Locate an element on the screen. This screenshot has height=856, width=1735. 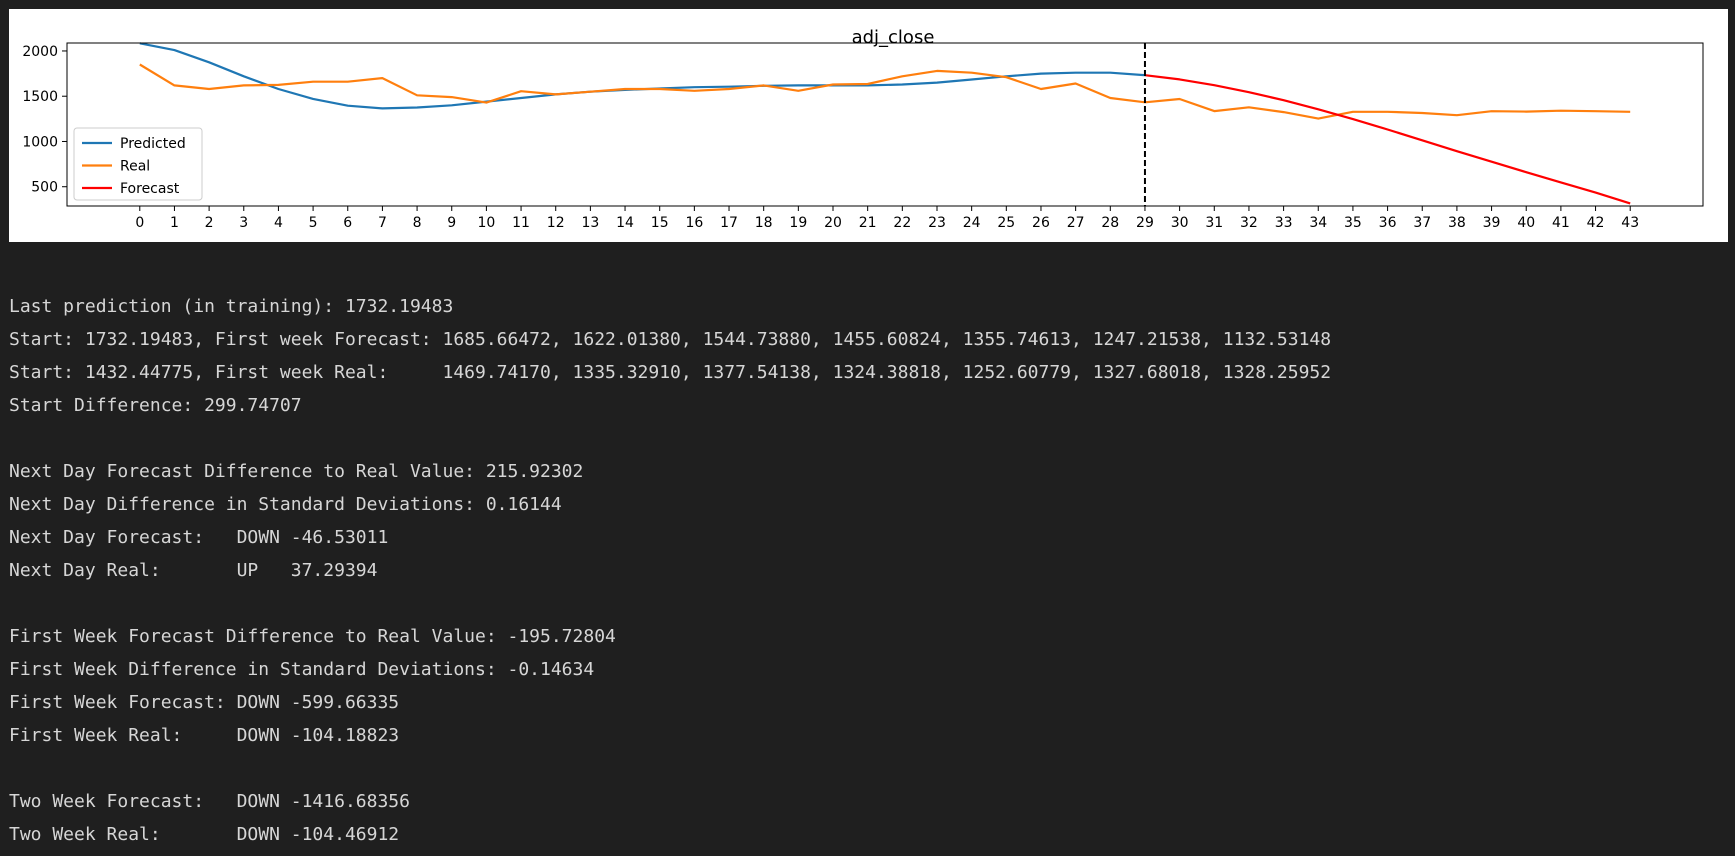
x-tick-label: 14 is located at coordinates (625, 223).